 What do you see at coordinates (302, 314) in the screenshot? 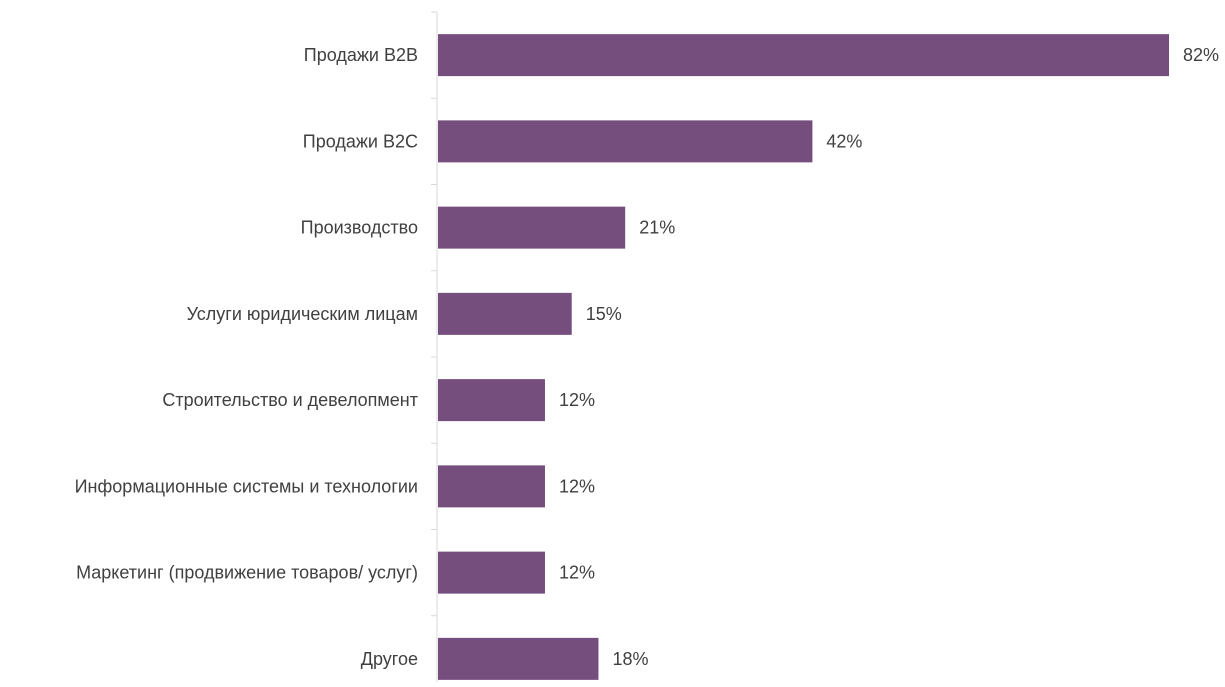
I see `category-label: Услуги юридическим лицам` at bounding box center [302, 314].